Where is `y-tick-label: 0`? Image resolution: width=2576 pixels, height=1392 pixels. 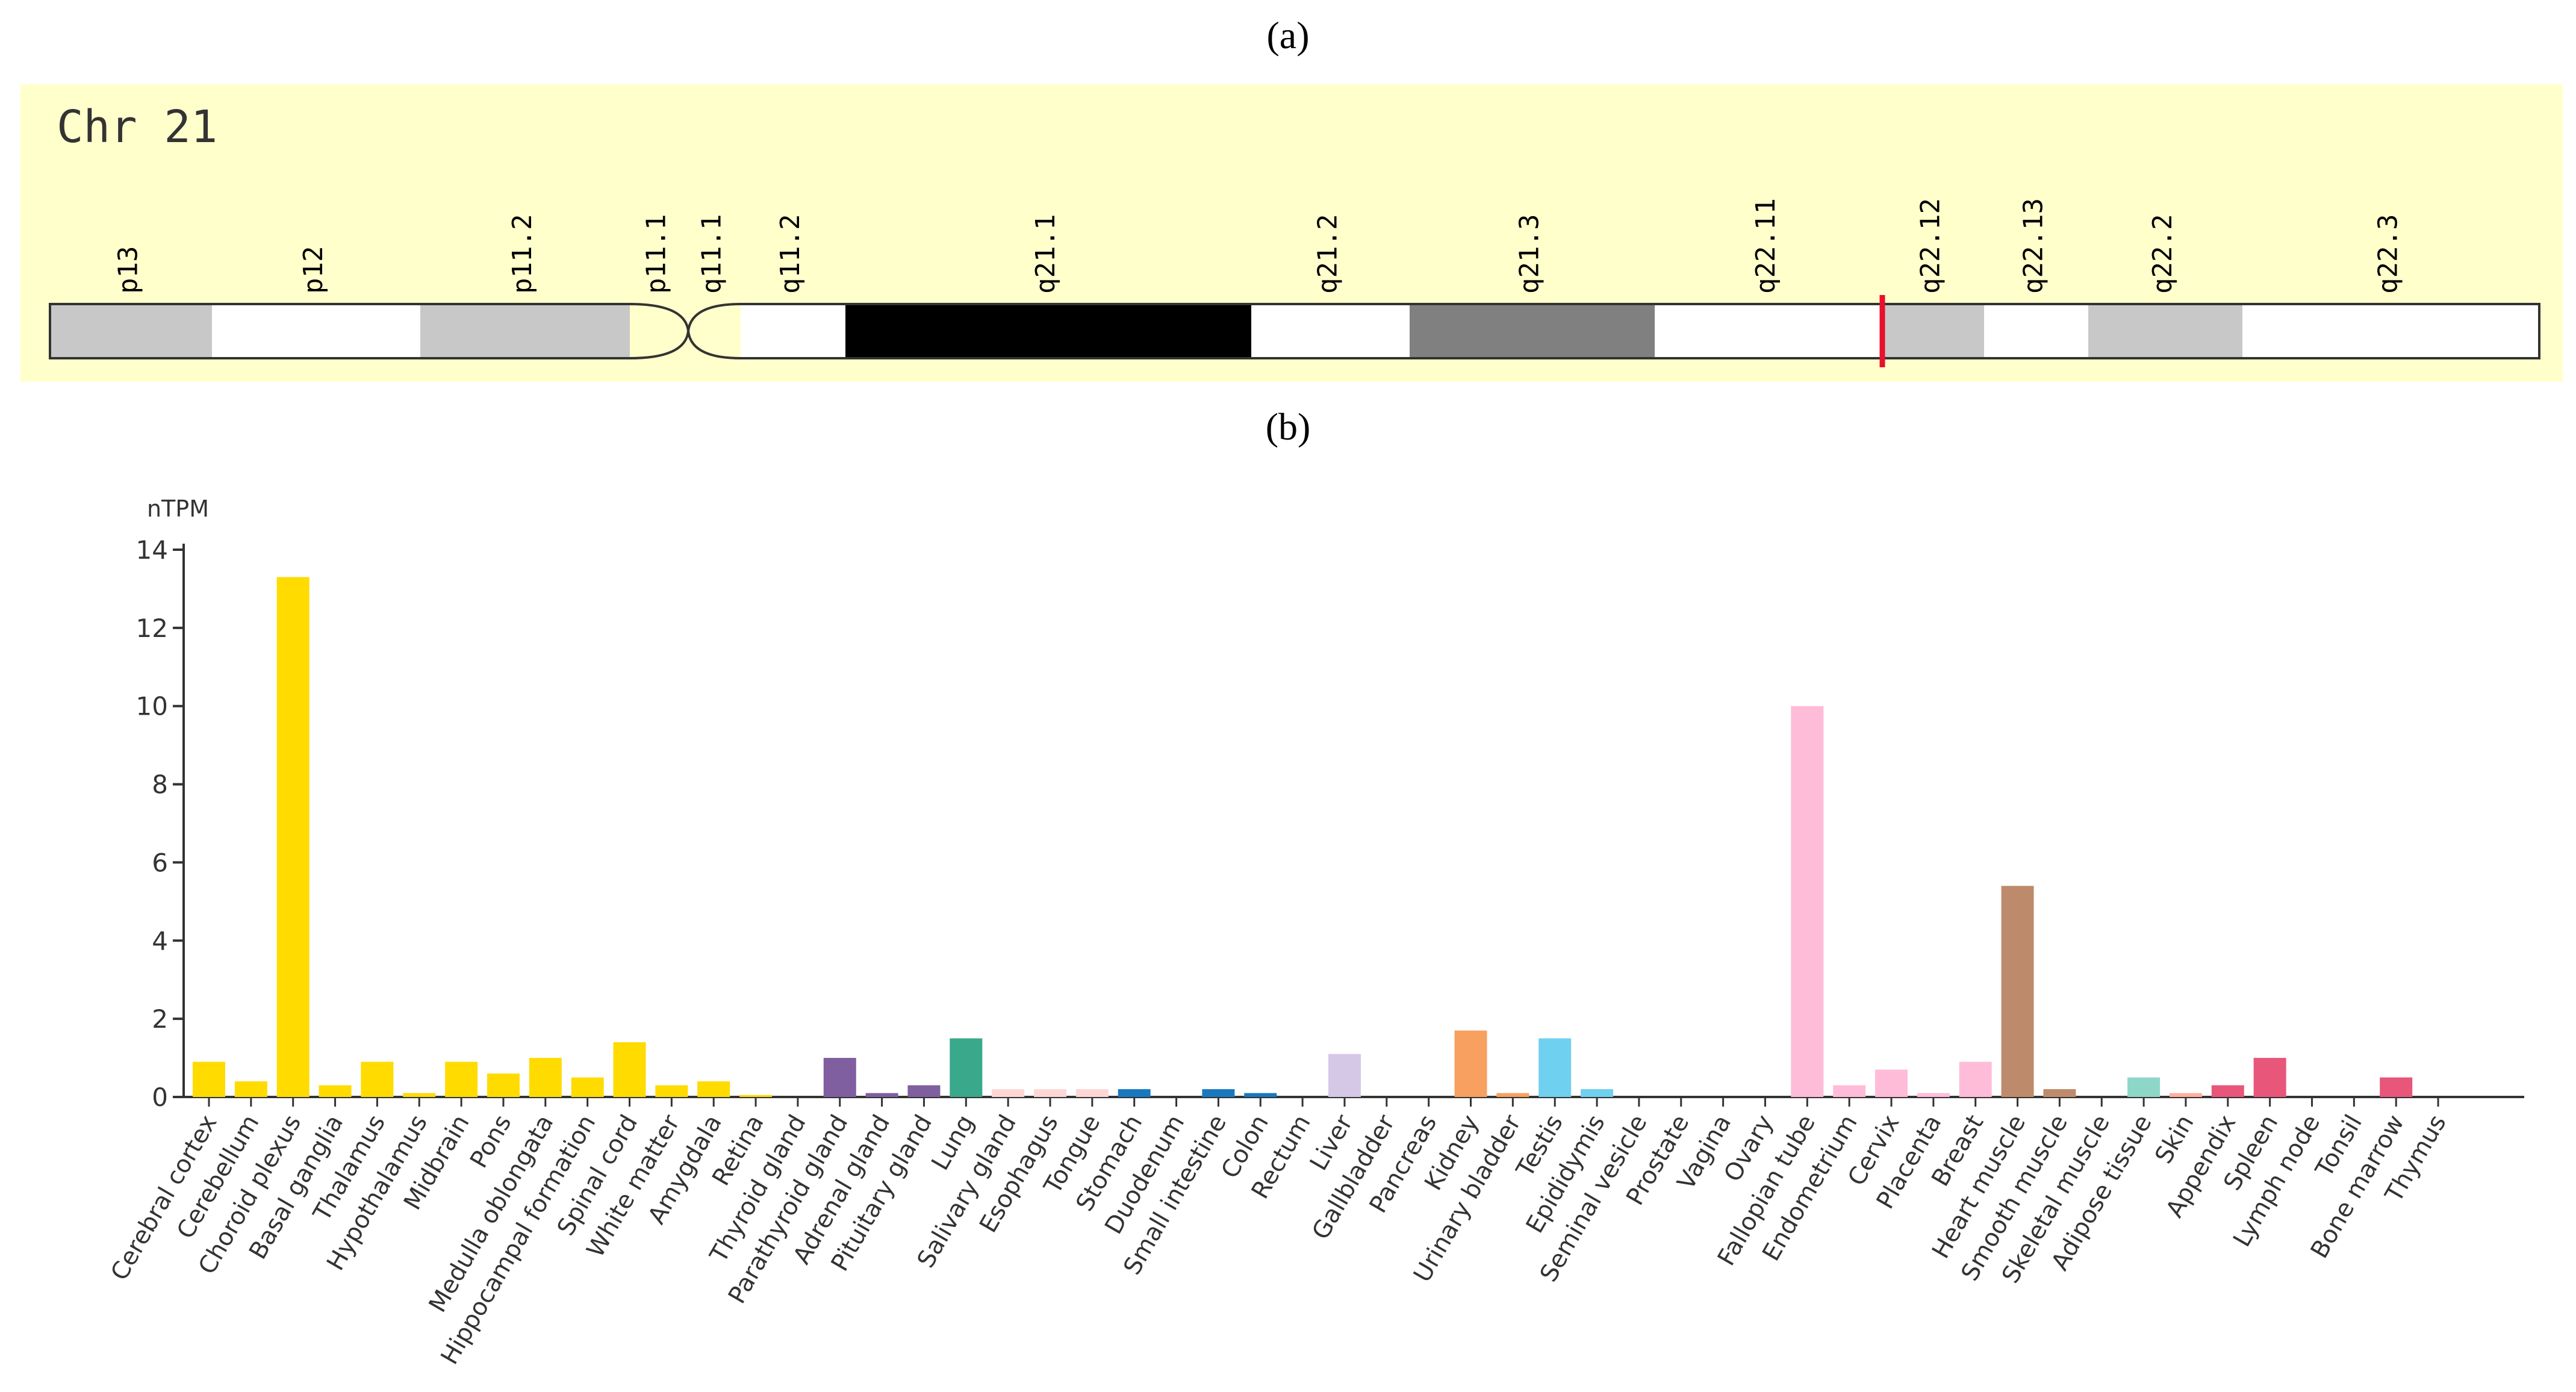
y-tick-label: 0 is located at coordinates (160, 1097).